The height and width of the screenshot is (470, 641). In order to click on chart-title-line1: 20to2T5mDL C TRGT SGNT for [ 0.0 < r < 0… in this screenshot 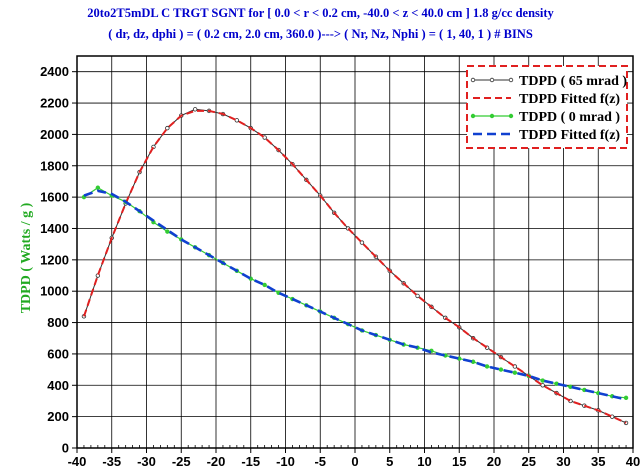, I will do `click(320, 13)`.